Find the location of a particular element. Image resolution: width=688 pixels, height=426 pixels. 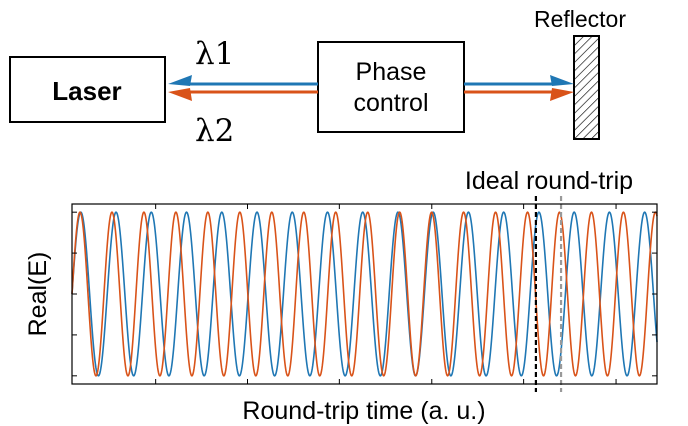

phase-control-box is located at coordinates (391, 87).